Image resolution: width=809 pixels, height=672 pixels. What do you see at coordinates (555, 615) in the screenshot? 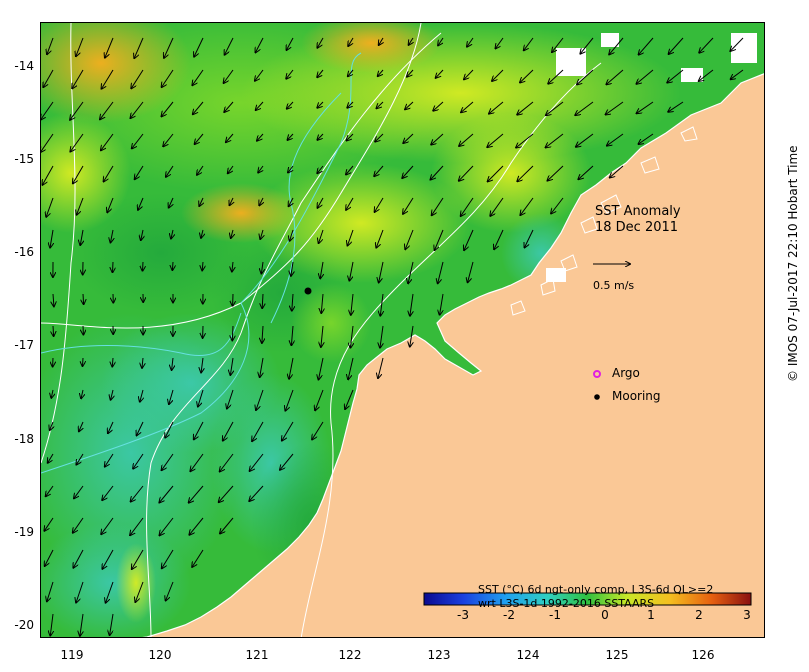
I see `colorbar-tick: -1` at bounding box center [555, 615].